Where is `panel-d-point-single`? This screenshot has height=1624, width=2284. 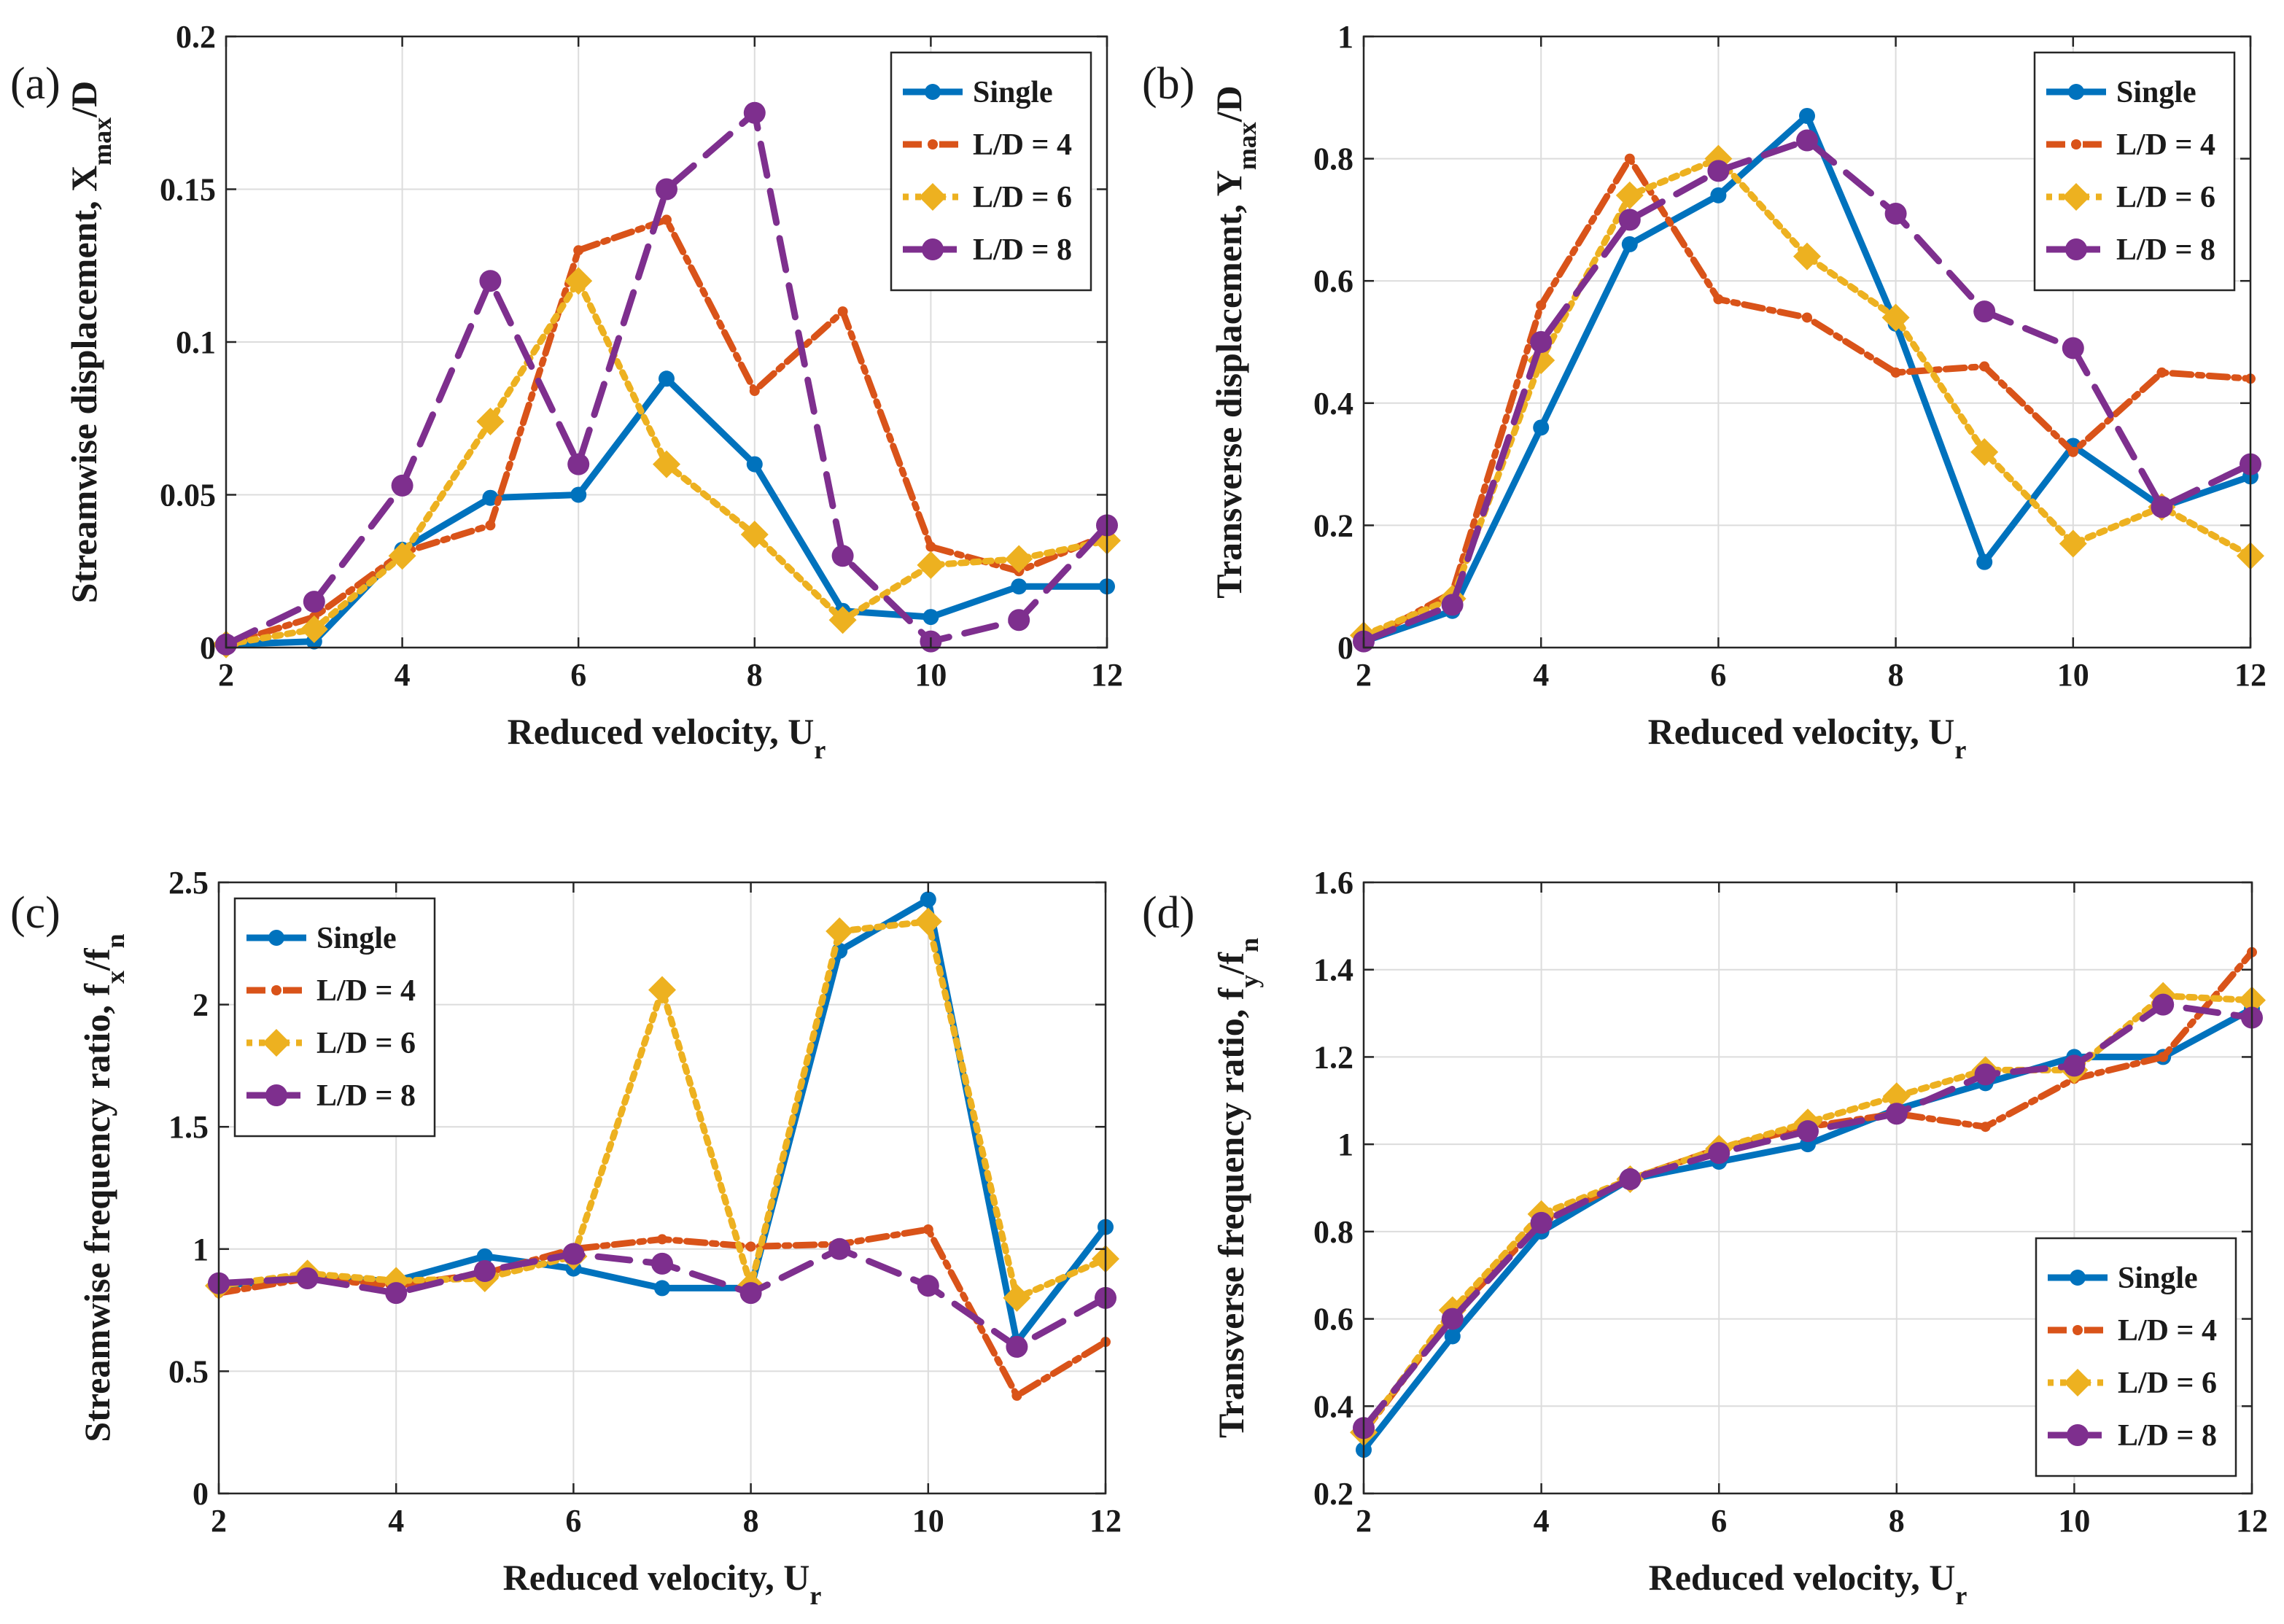
panel-d-point-single is located at coordinates (1452, 1336).